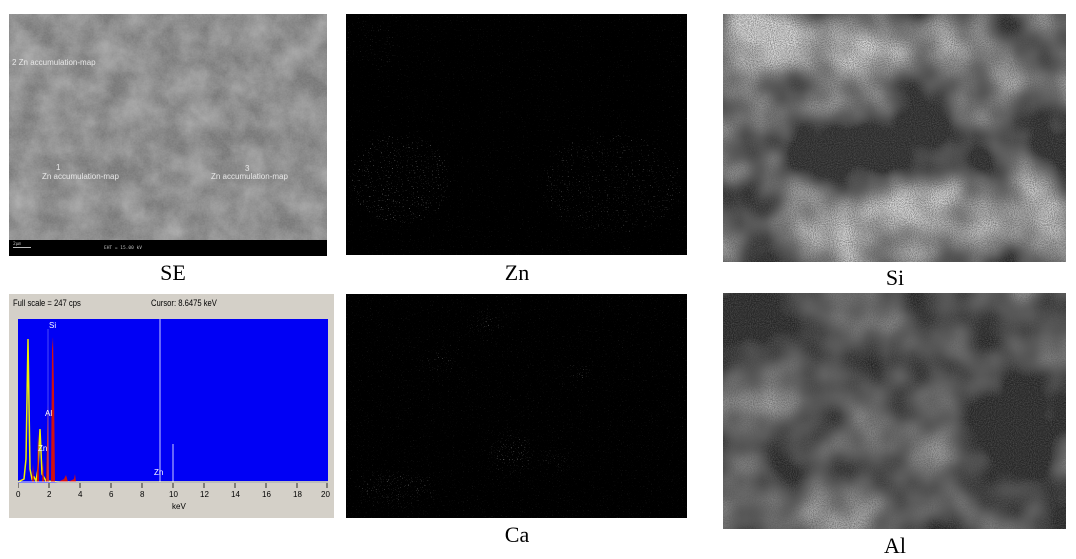 This screenshot has width=1076, height=559. I want to click on caption-si: Si, so click(895, 277).